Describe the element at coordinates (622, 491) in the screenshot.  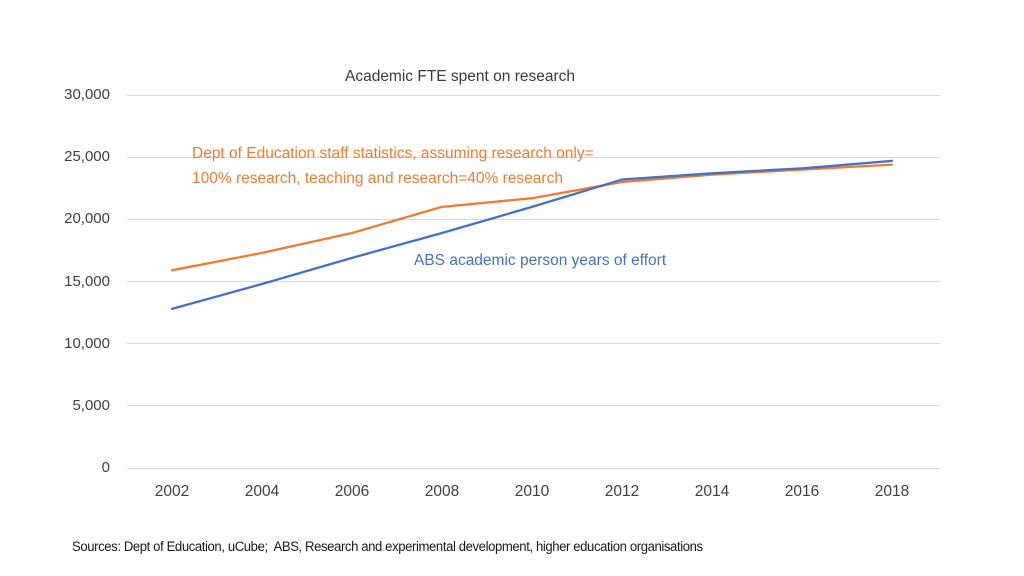
I see `x-tick-label: 2012` at that location.